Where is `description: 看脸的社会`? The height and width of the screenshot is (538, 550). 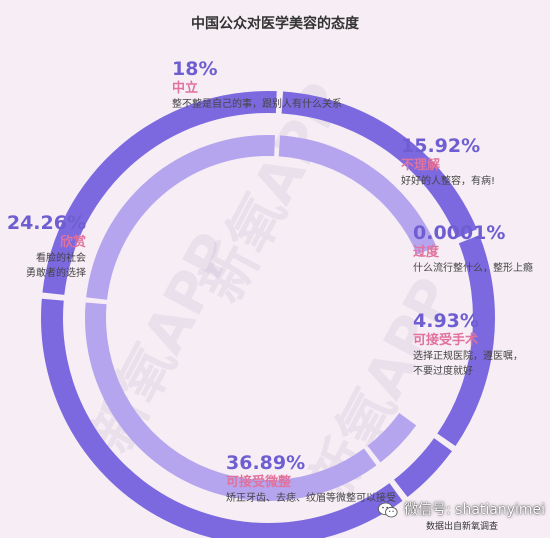
description: 看脸的社会 is located at coordinates (61, 258).